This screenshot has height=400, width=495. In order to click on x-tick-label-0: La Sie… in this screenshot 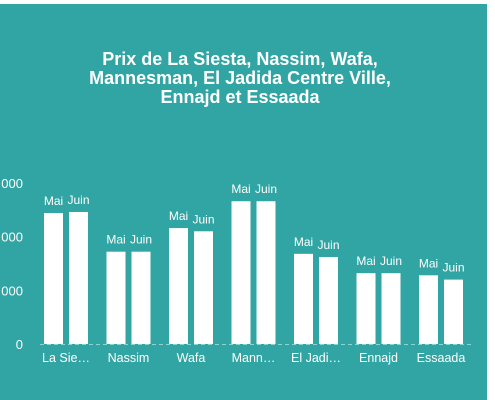, I will do `click(66, 358)`.